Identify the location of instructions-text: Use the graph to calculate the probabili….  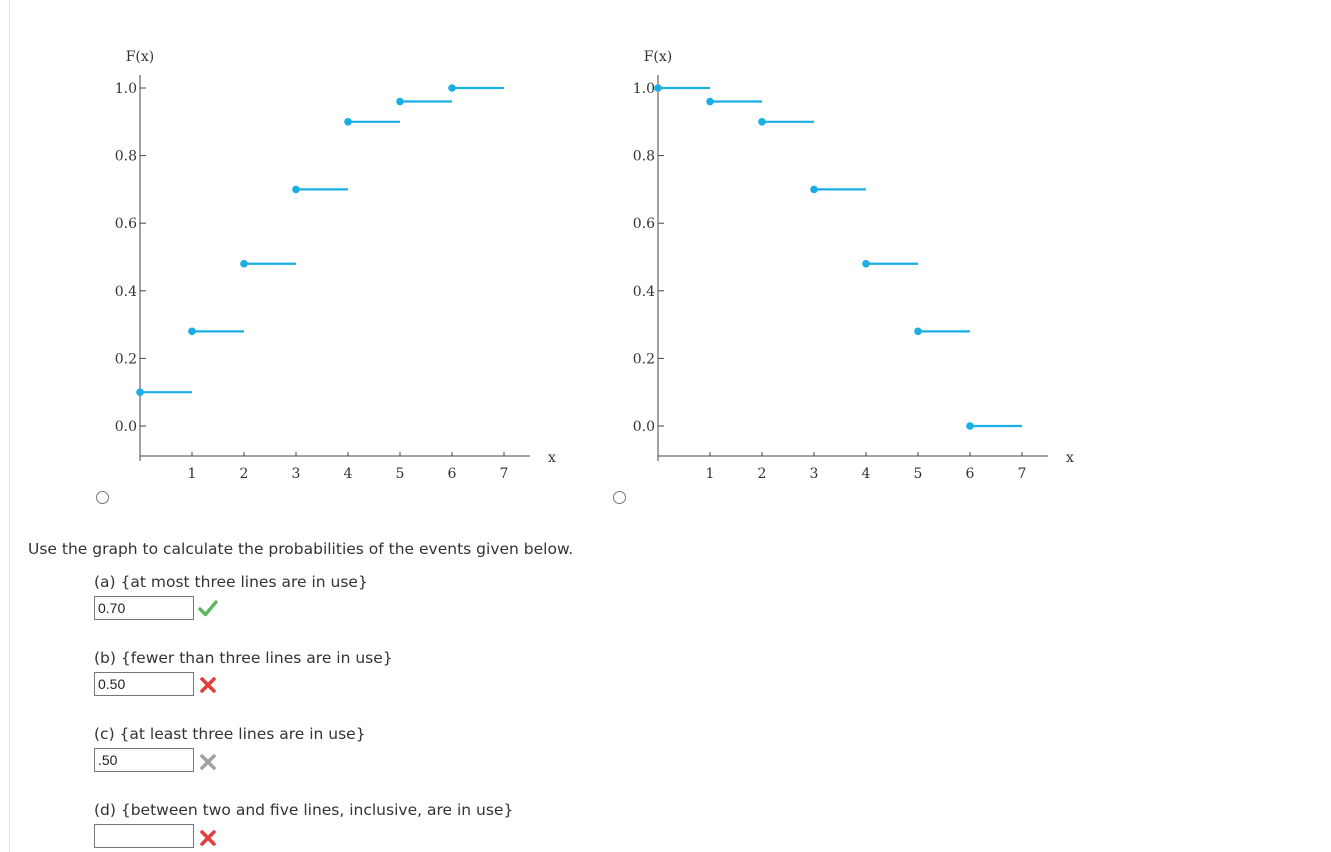
(301, 549).